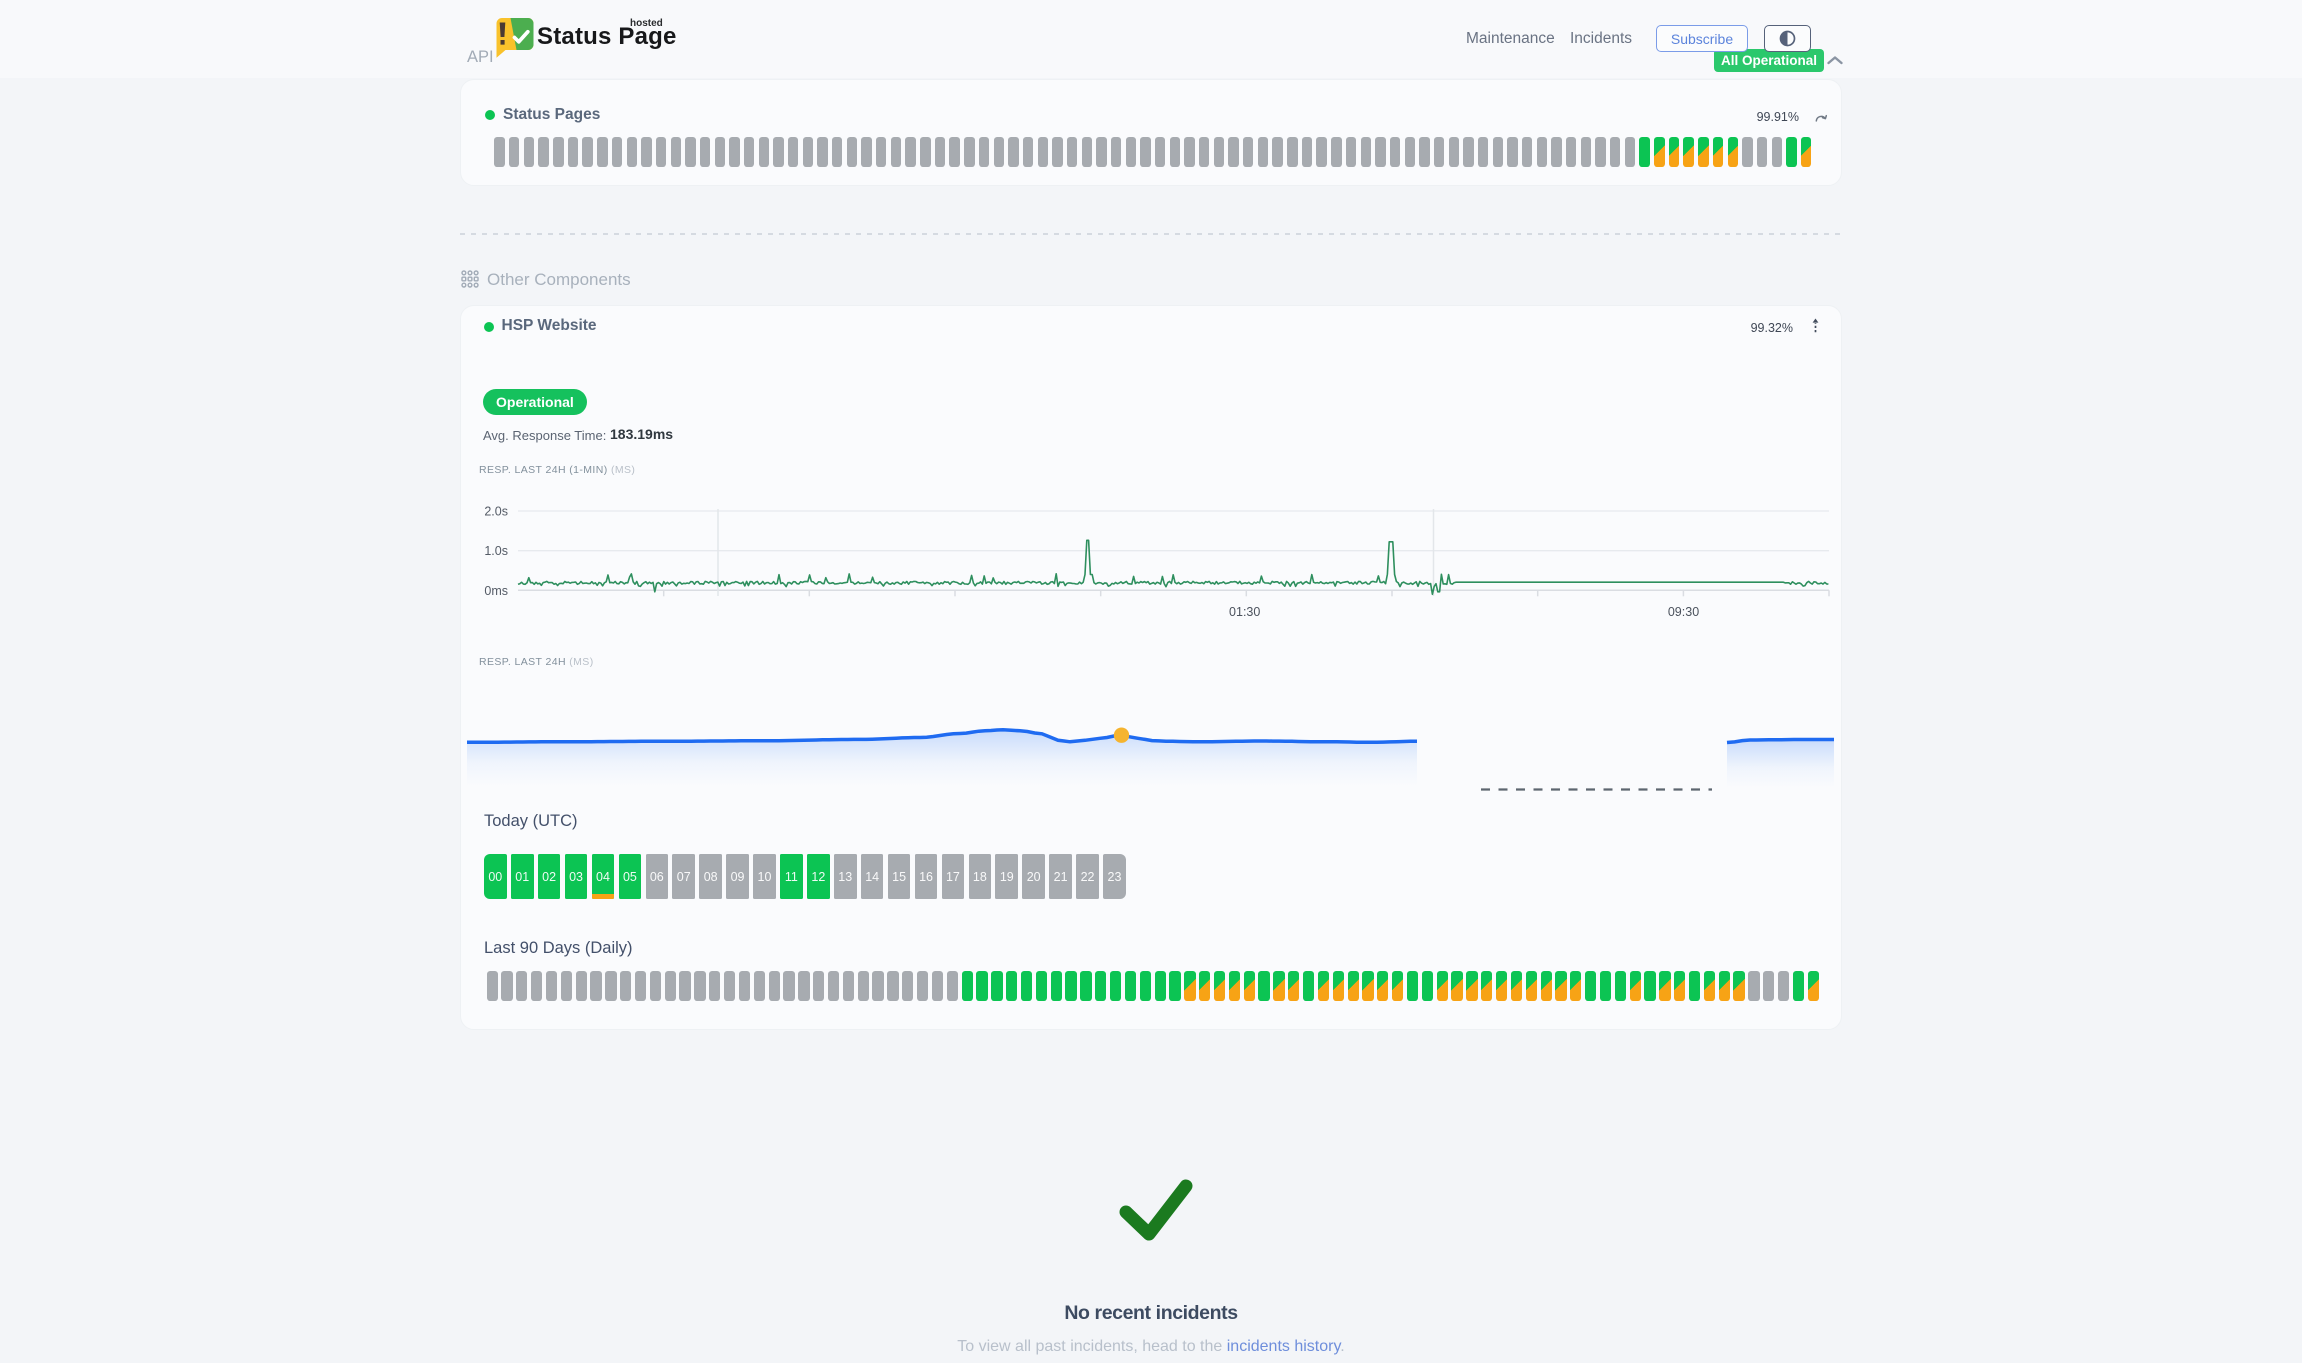  I want to click on svg-text: 0ms, so click(496, 591).